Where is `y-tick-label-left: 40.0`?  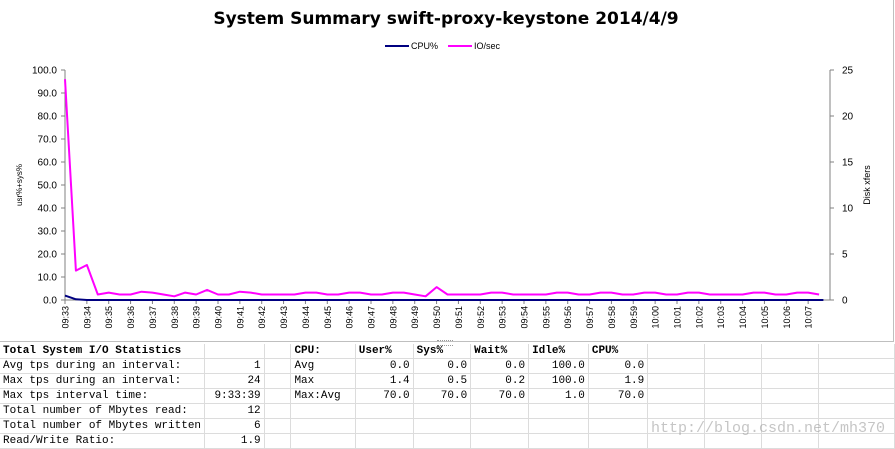 y-tick-label-left: 40.0 is located at coordinates (48, 209).